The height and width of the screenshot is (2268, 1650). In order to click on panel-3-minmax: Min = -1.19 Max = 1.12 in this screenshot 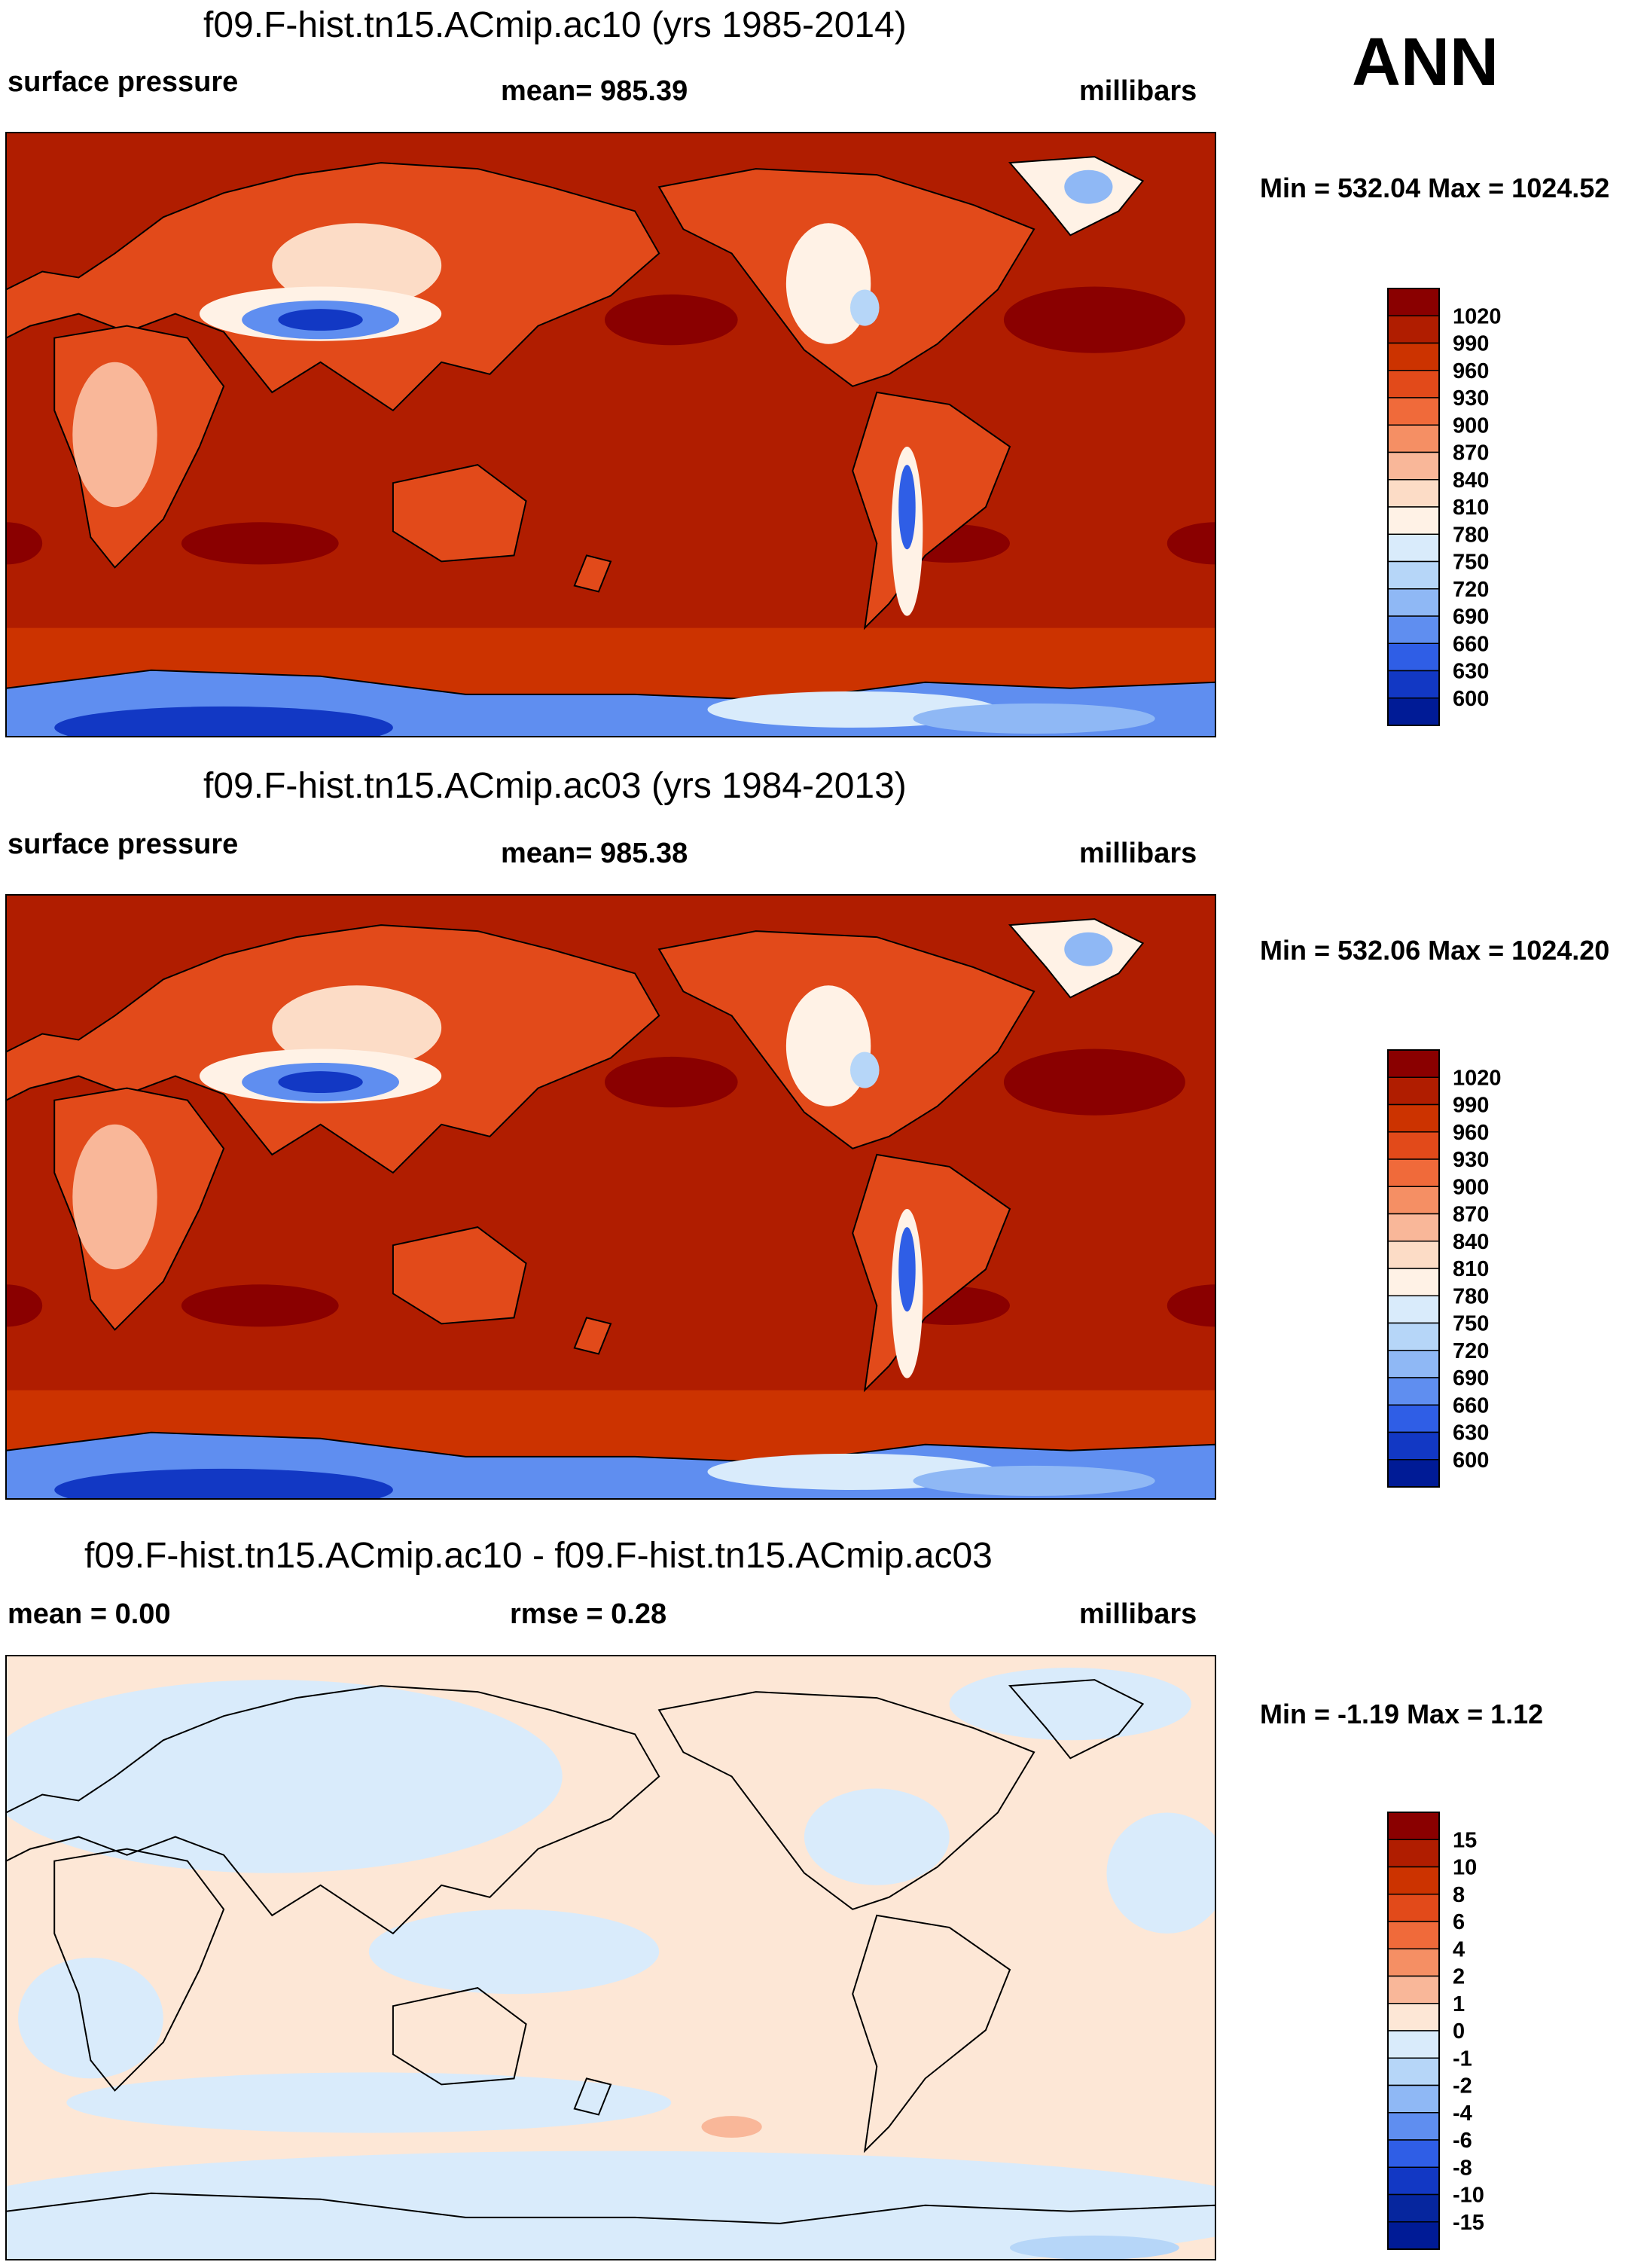, I will do `click(1402, 1714)`.